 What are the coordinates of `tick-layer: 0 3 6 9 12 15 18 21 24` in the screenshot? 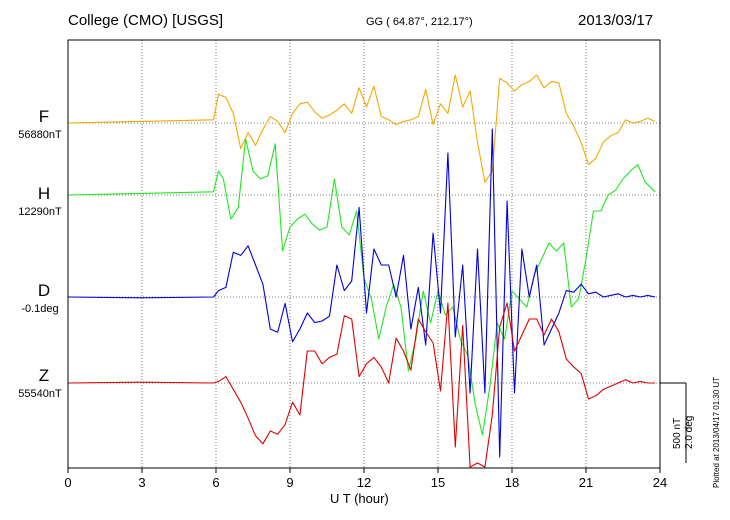 It's located at (365, 479).